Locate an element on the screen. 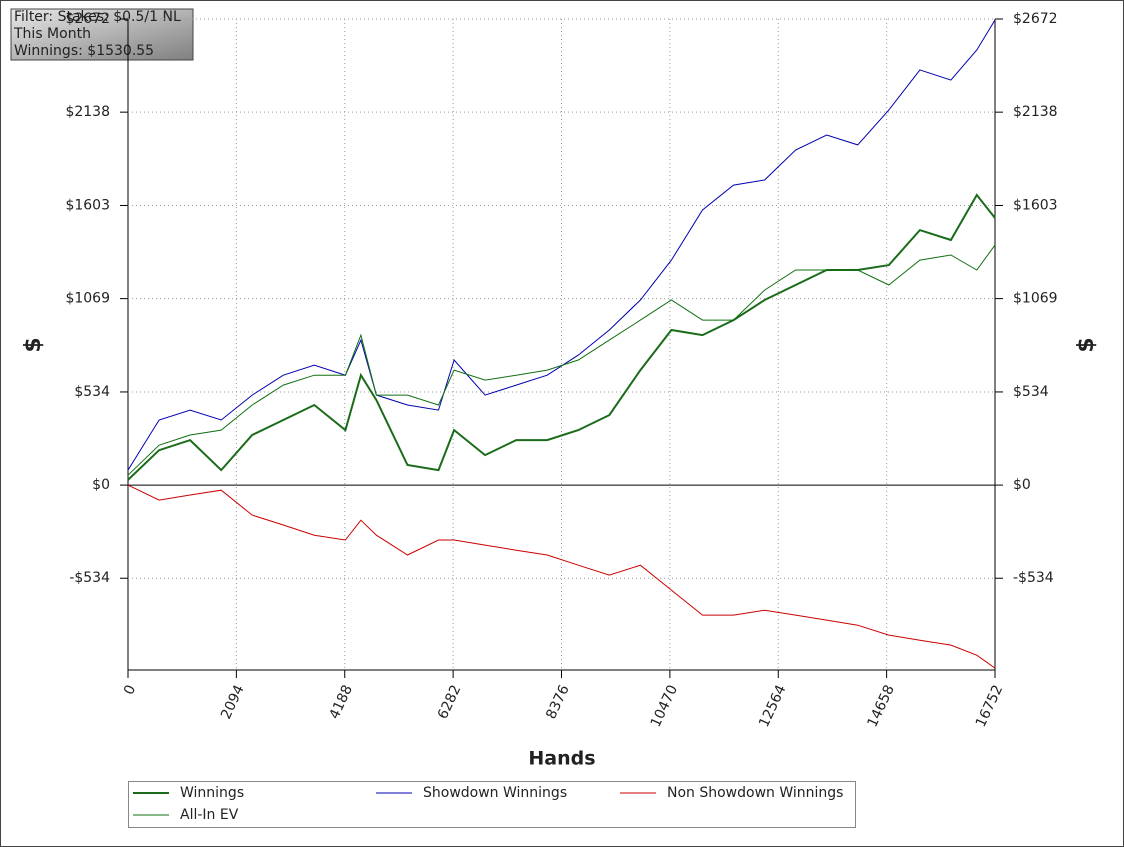 The width and height of the screenshot is (1124, 847). legend is located at coordinates (492, 804).